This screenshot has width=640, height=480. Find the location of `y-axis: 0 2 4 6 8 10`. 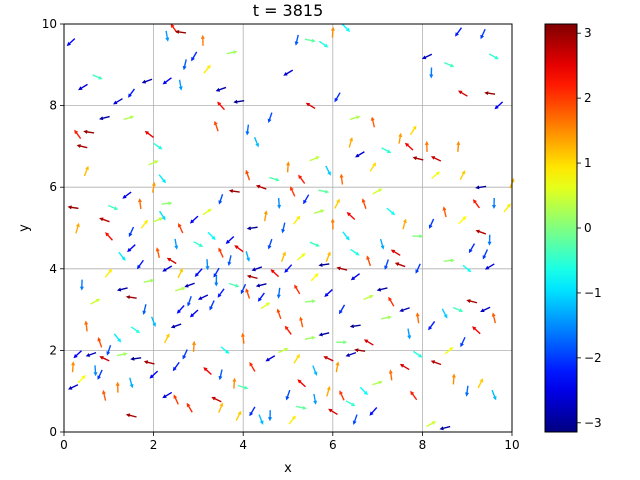

y-axis: 0 2 4 6 8 10 is located at coordinates (53, 228).